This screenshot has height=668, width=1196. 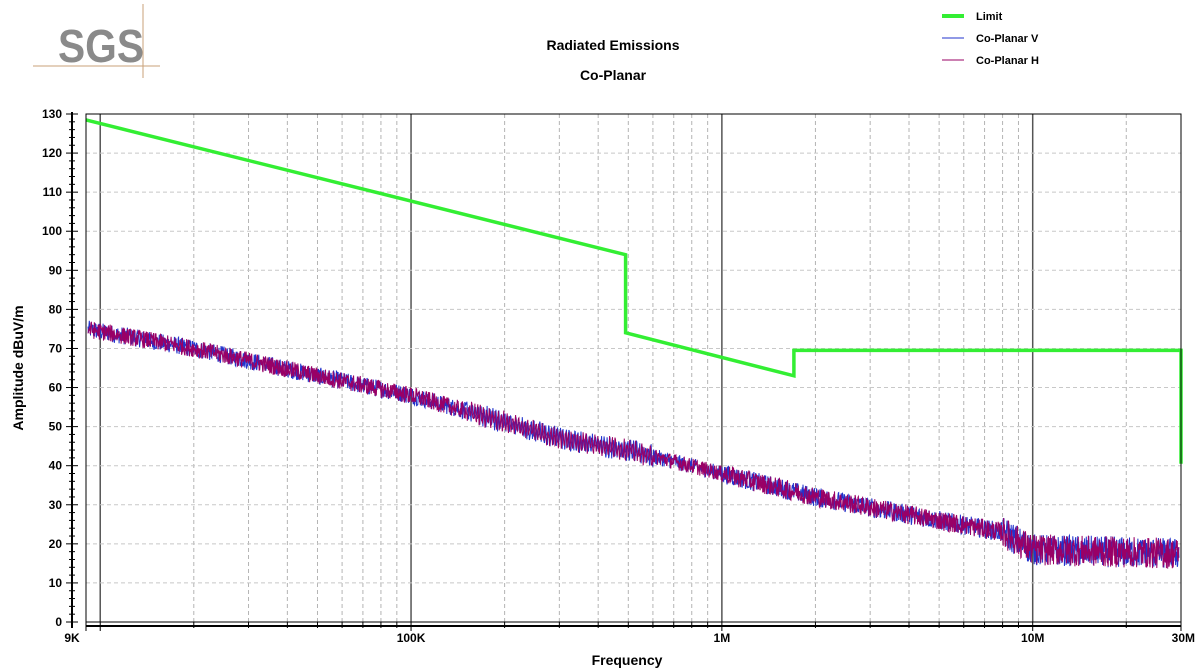 I want to click on legend-label: Co-Planar V, so click(x=1007, y=39).